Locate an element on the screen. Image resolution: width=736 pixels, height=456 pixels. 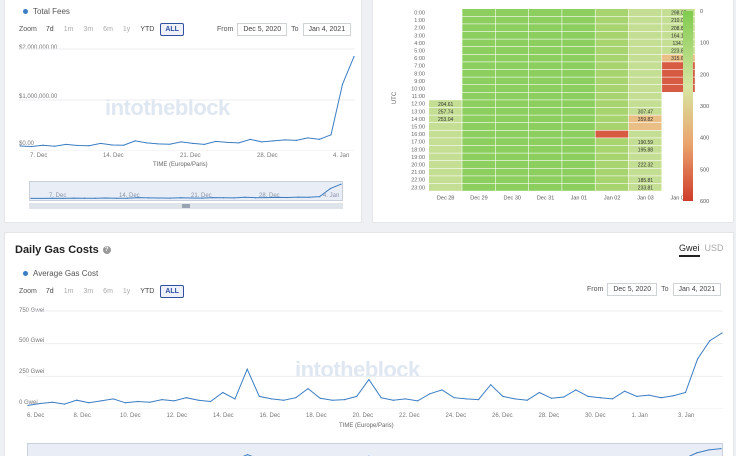
zoom-3m-button: 3m is located at coordinates (88, 291).